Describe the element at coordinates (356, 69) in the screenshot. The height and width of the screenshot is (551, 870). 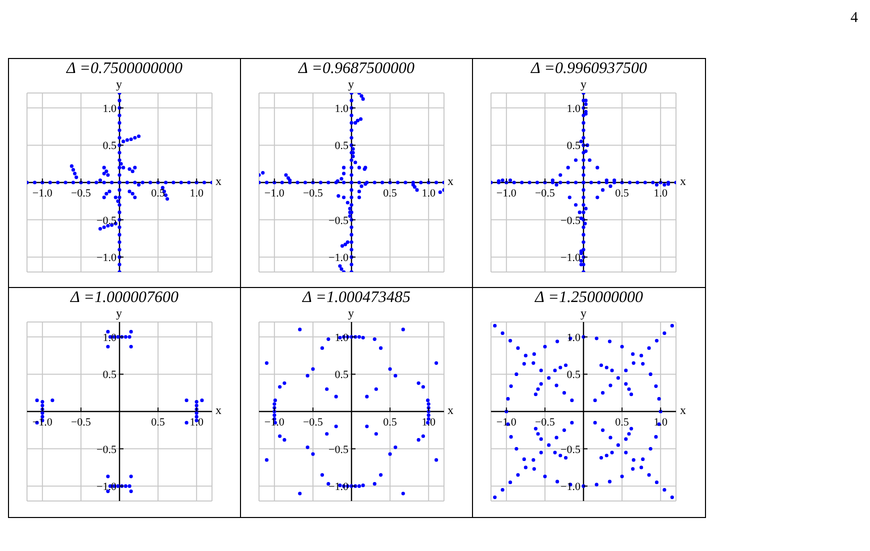
I see `chart-title: Δ =0.9687500000` at that location.